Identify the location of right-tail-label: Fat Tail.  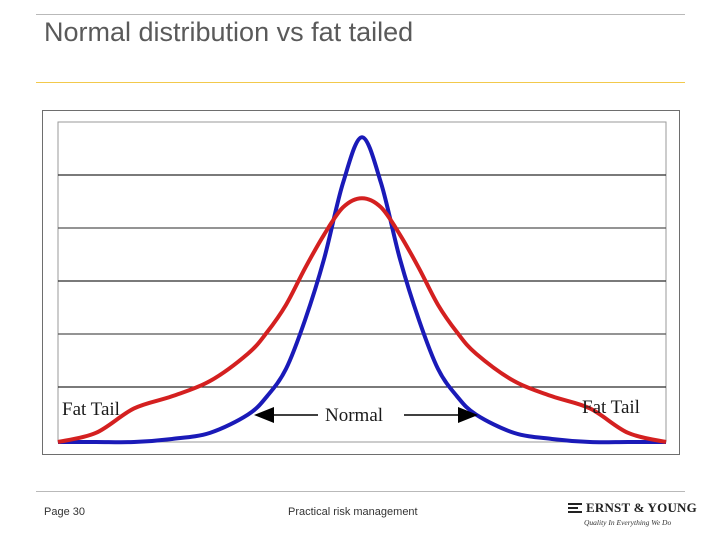
(611, 407).